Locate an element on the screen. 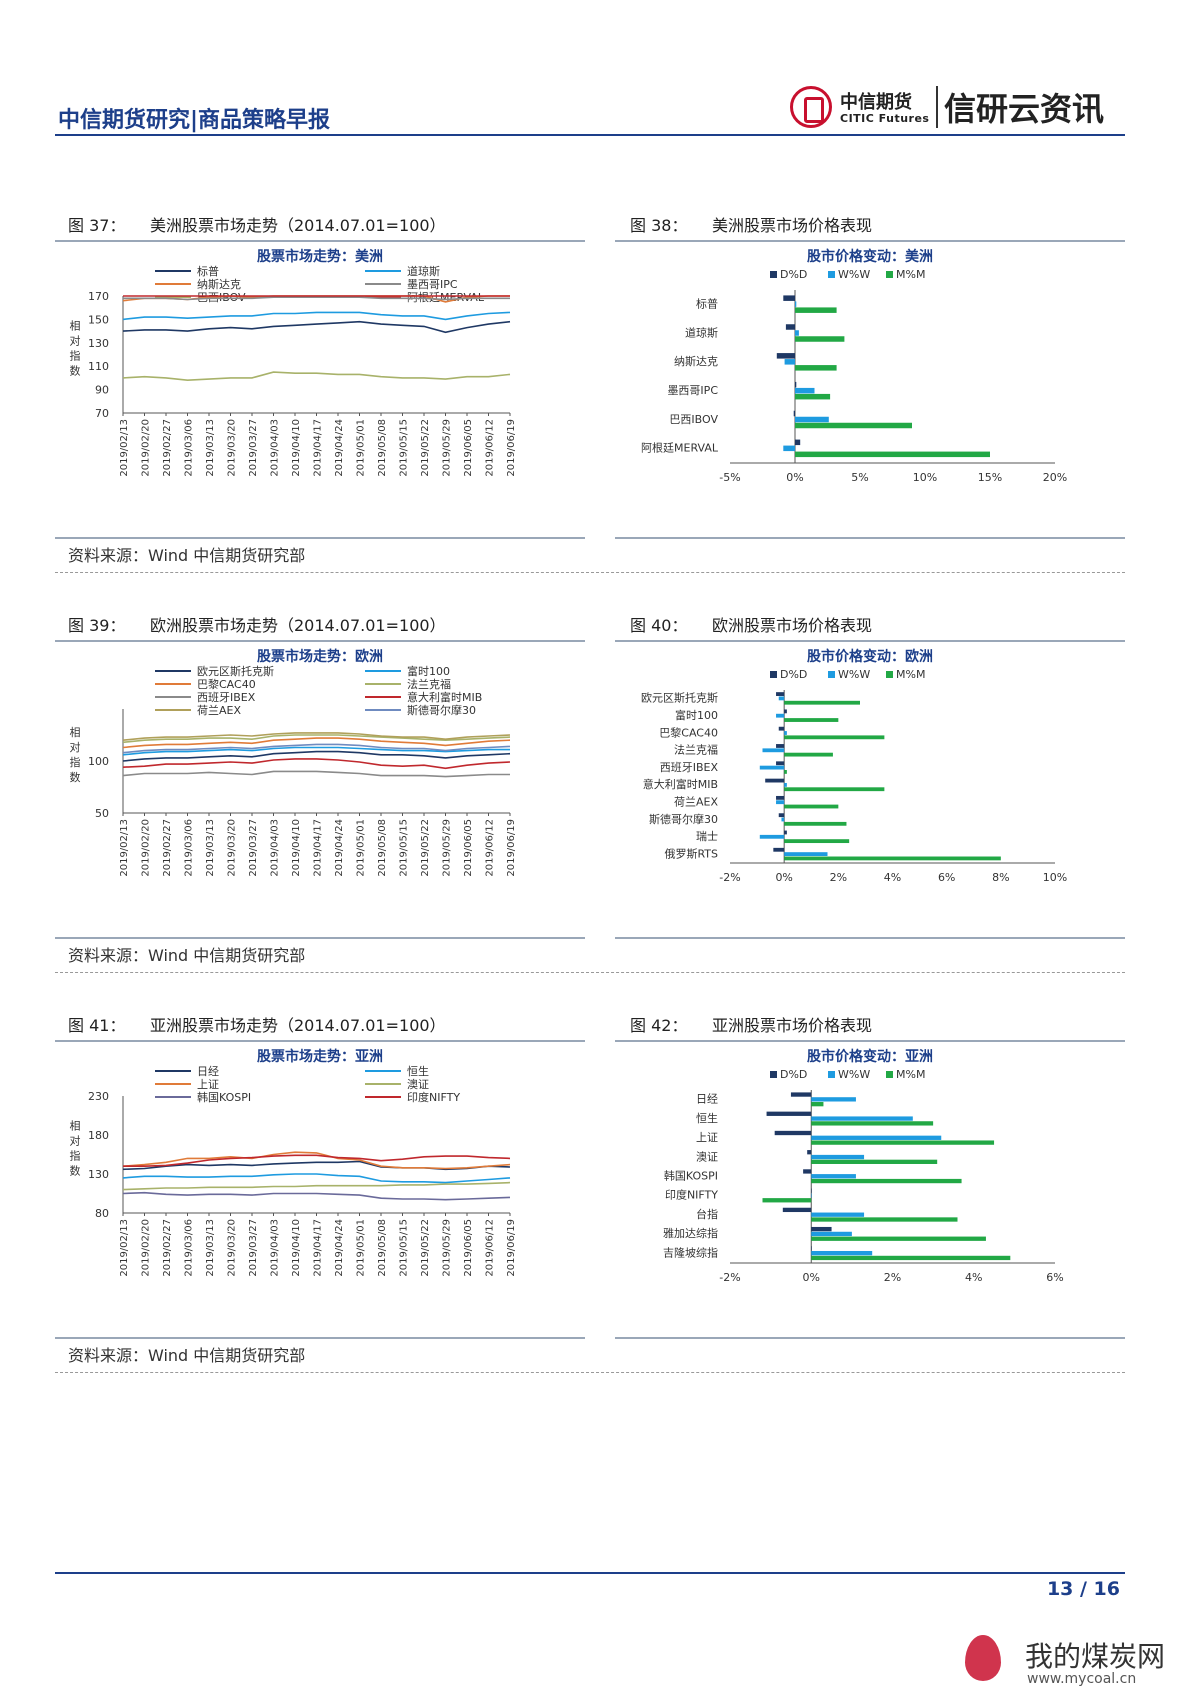 The image size is (1200, 1696). legend-label: D%D is located at coordinates (793, 1074).